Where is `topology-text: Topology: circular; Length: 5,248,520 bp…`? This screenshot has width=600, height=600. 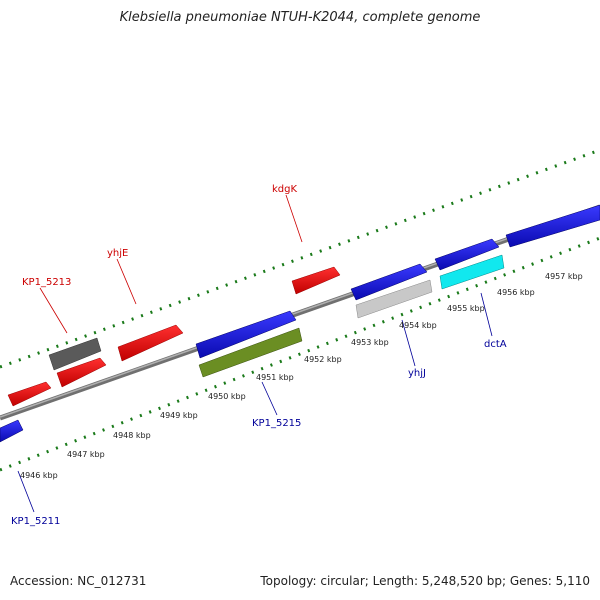
topology-text: Topology: circular; Length: 5,248,520 bp… is located at coordinates (425, 581).